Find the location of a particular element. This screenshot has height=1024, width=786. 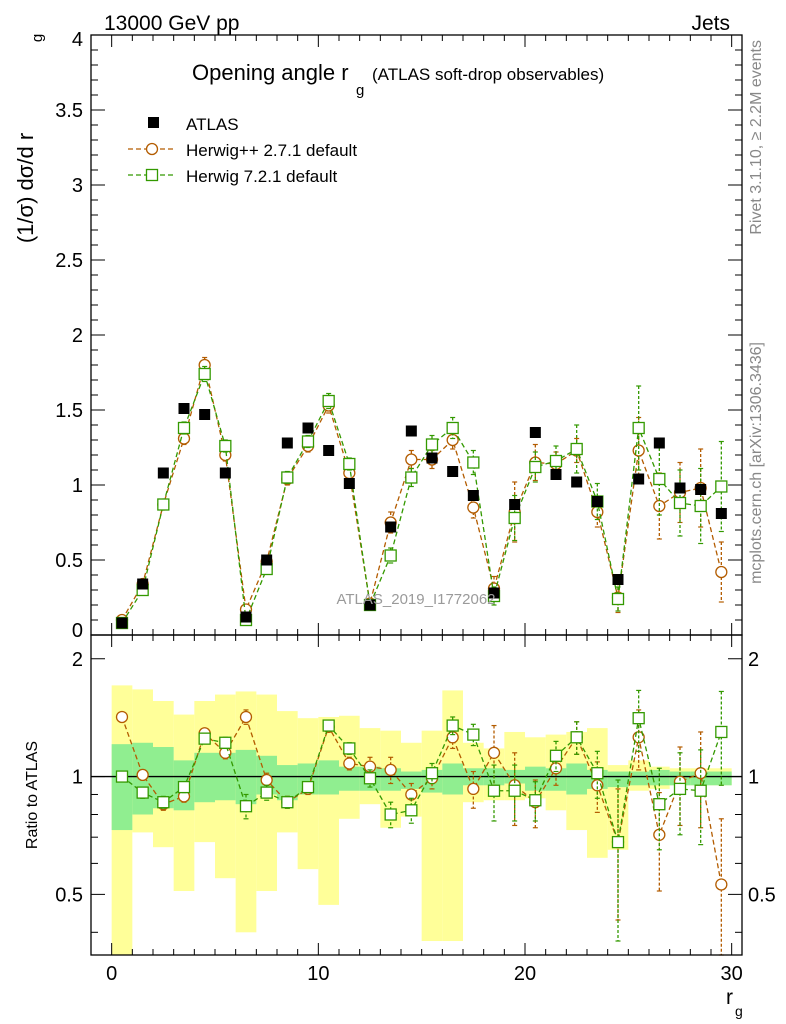

main-y-tick-label-8: 4 is located at coordinates (77, 40).